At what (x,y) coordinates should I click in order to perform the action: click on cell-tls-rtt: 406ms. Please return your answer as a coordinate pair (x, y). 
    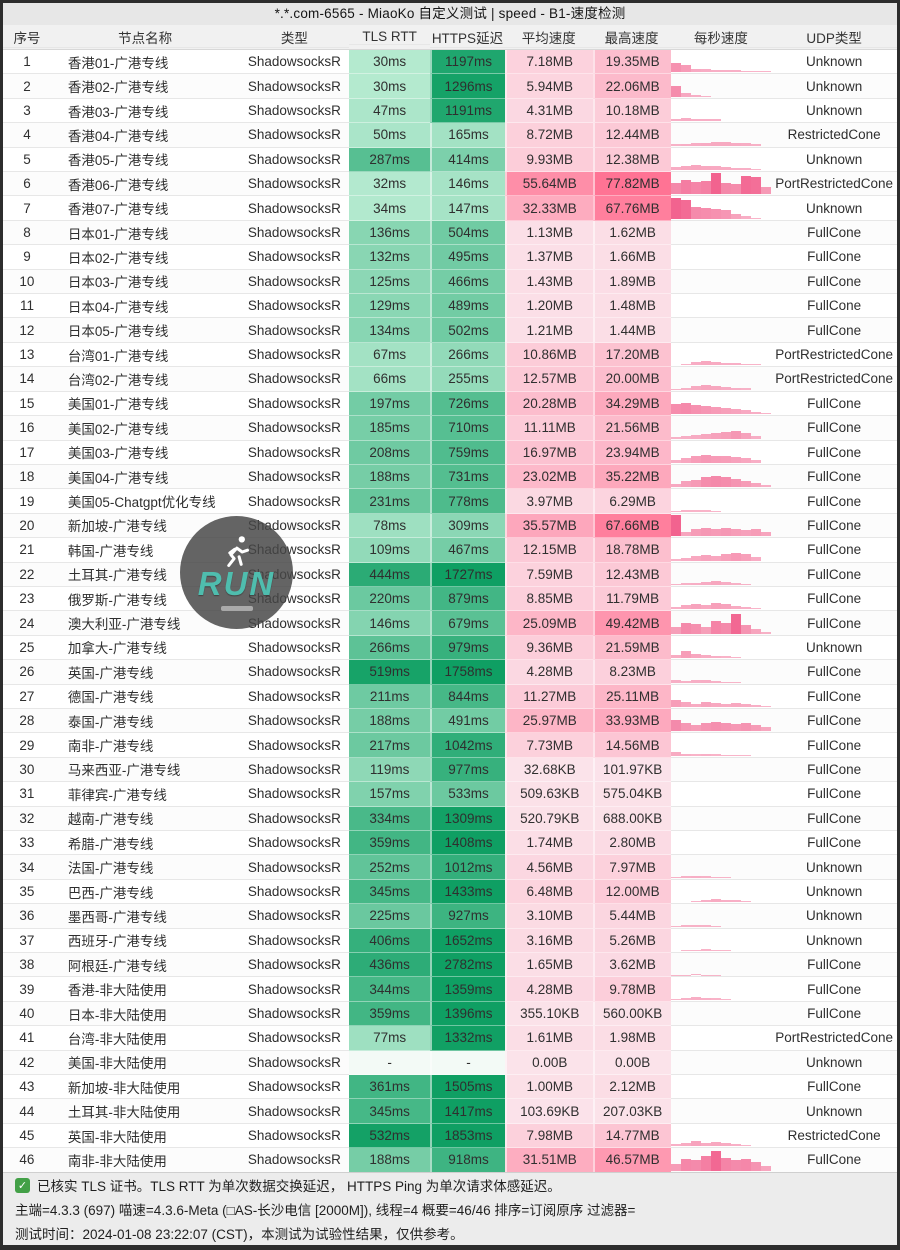
    Looking at the image, I should click on (390, 941).